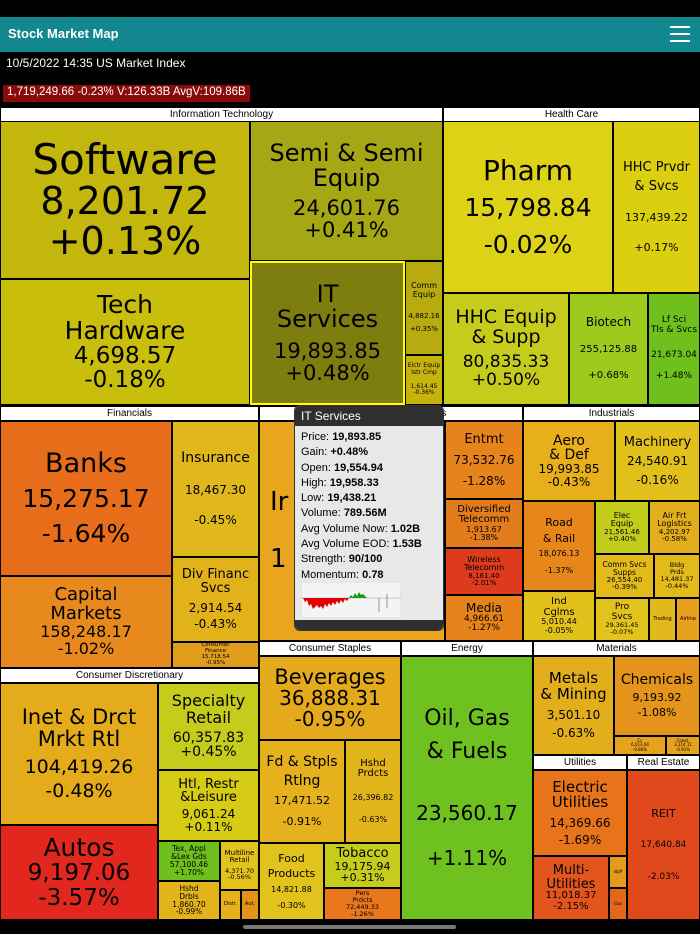  Describe the element at coordinates (680, 34) in the screenshot. I see `hamburger-menu-icon` at that location.